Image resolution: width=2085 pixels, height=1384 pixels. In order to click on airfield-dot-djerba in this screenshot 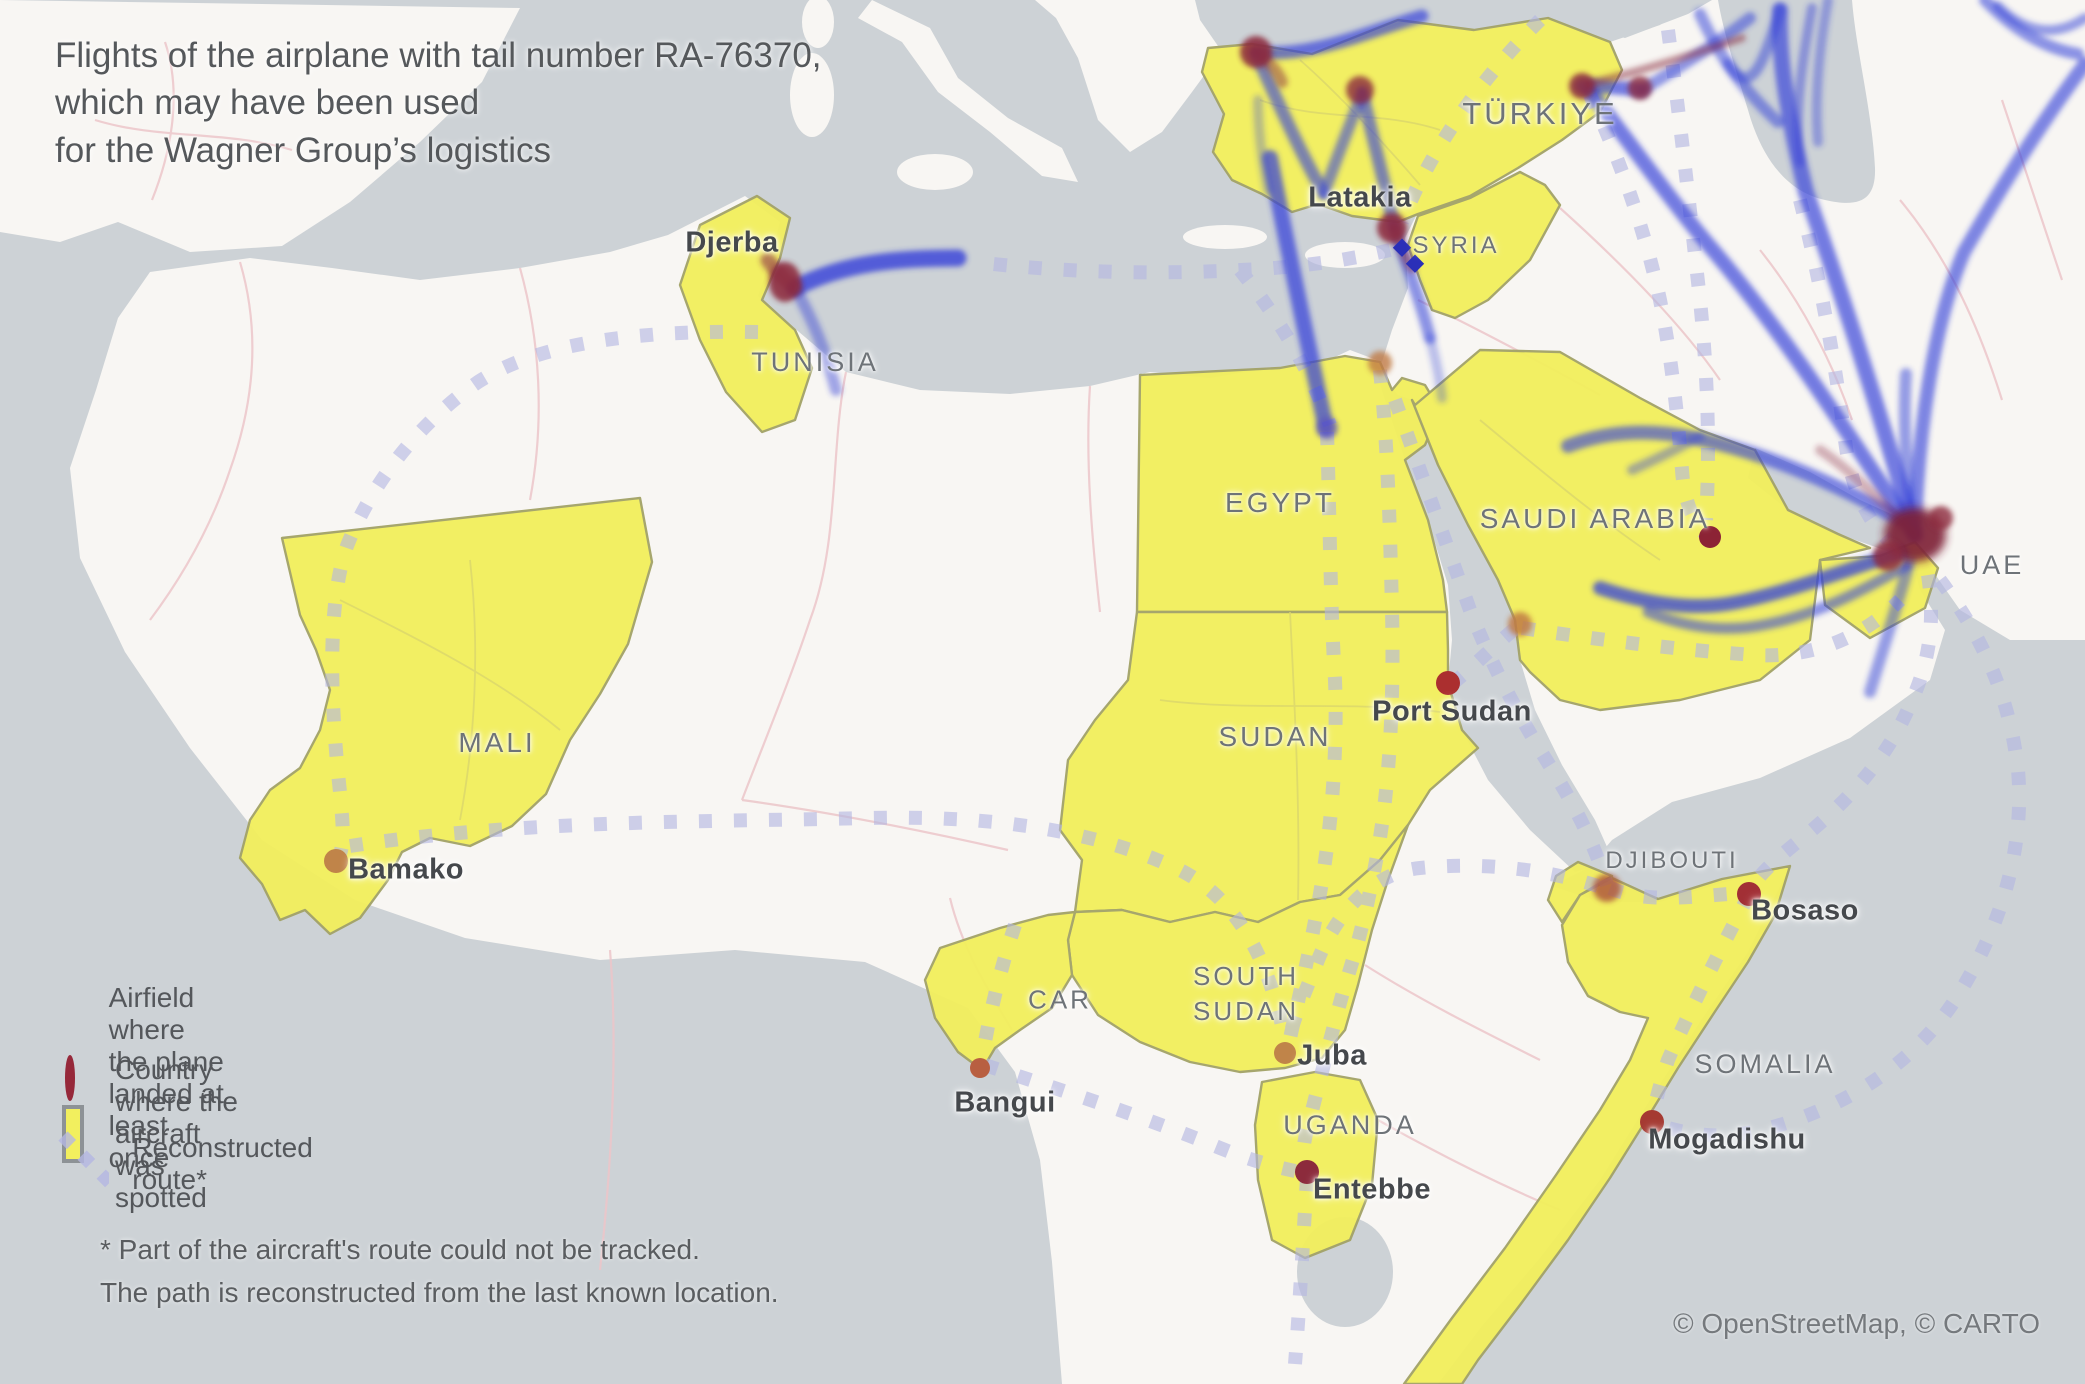, I will do `click(785, 282)`.